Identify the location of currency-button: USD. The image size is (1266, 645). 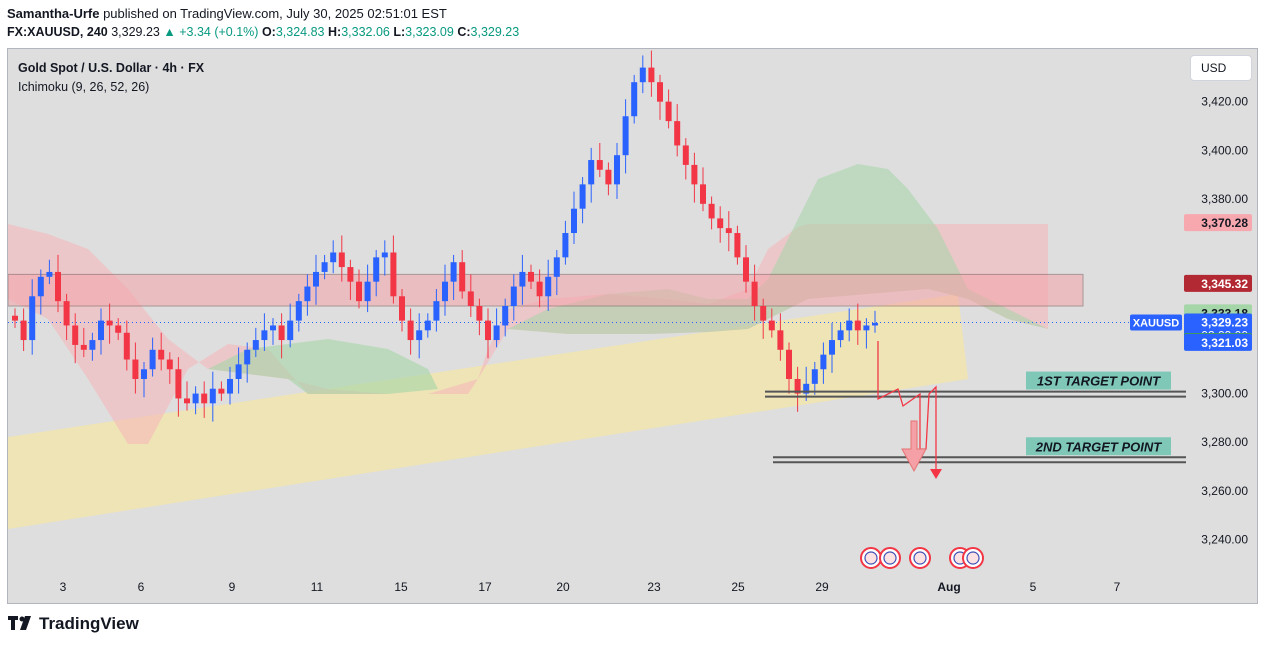
(1221, 68).